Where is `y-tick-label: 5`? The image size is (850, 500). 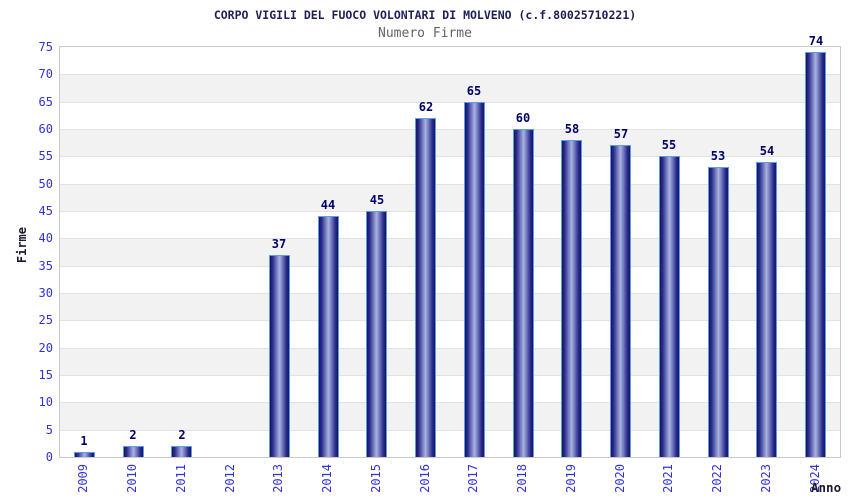 y-tick-label: 5 is located at coordinates (49, 429).